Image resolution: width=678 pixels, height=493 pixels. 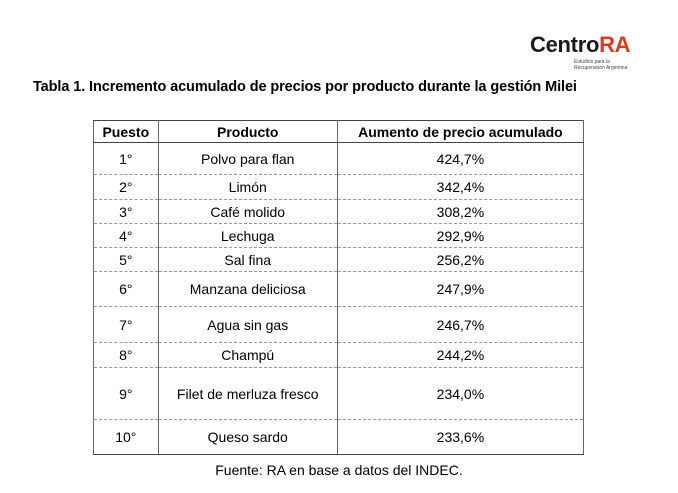 What do you see at coordinates (126, 324) in the screenshot?
I see `cell-rank: 7°` at bounding box center [126, 324].